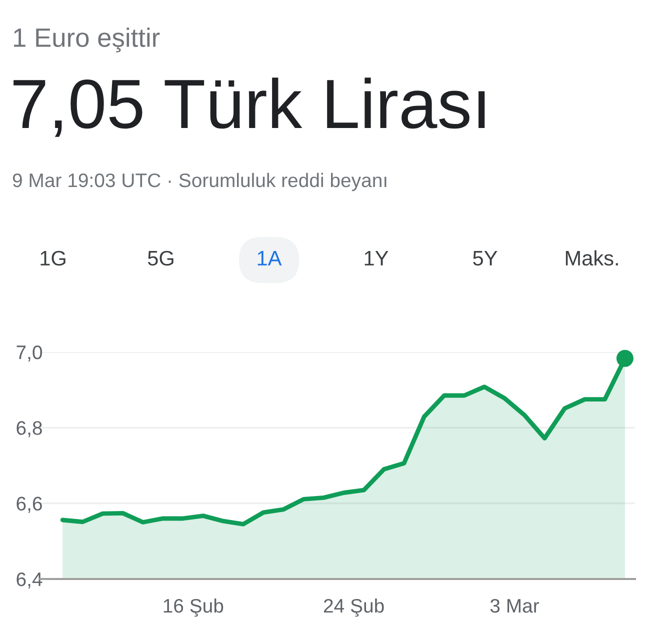 The image size is (666, 639). I want to click on y-tick-label: 6,6, so click(29, 504).